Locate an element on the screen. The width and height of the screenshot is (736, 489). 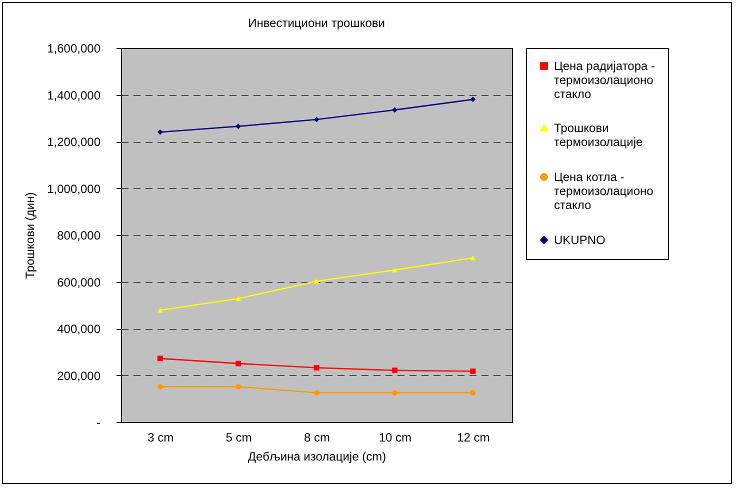
y-tick-label: - is located at coordinates (98, 423).